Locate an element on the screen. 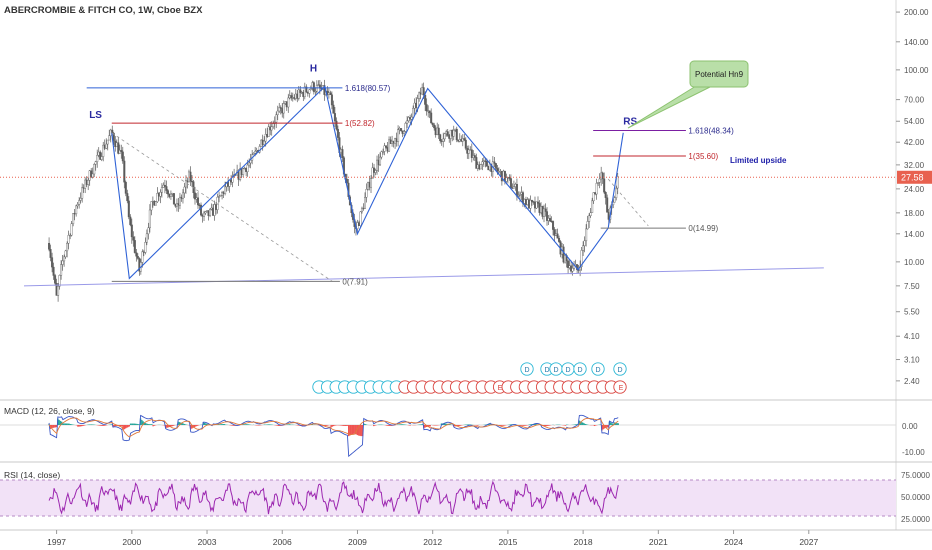 This screenshot has height=550, width=932. fib-label-zero-left: 0(7.91) is located at coordinates (355, 281).